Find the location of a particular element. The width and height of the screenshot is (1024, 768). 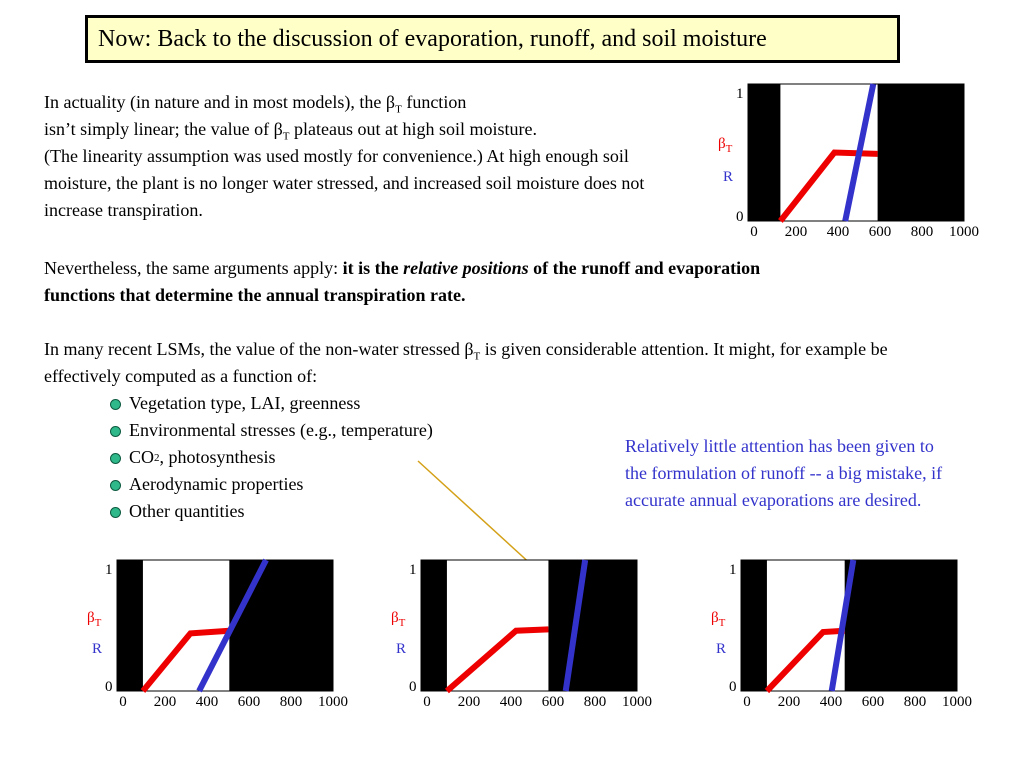

list-item-text: Other quantities is located at coordinates (187, 511).